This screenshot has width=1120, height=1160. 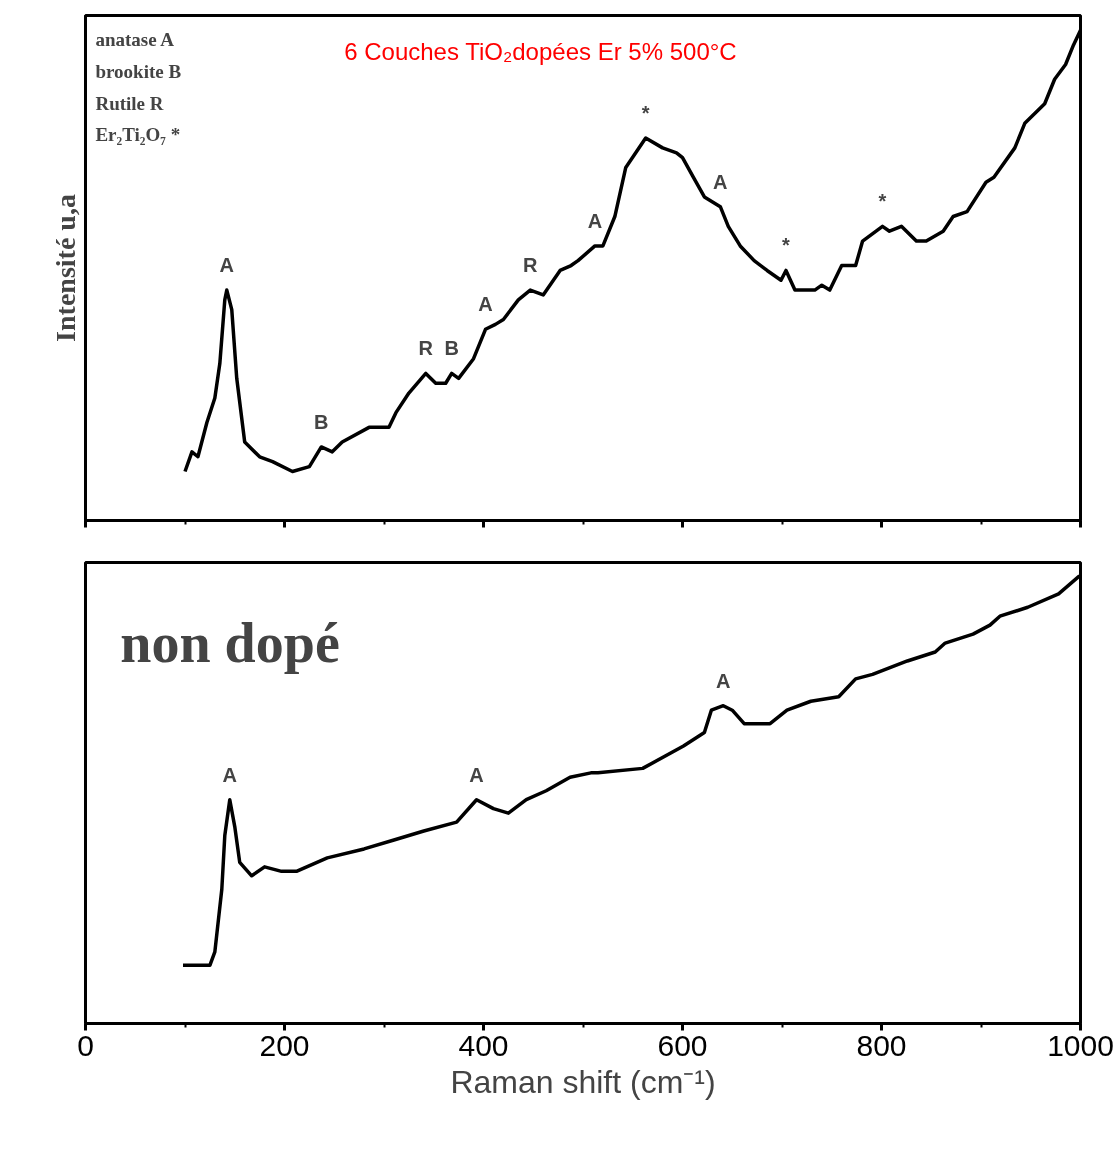 What do you see at coordinates (540, 51) in the screenshot?
I see `chart-title: 6 Couches TiO₂dopées Er 5% 500°C` at bounding box center [540, 51].